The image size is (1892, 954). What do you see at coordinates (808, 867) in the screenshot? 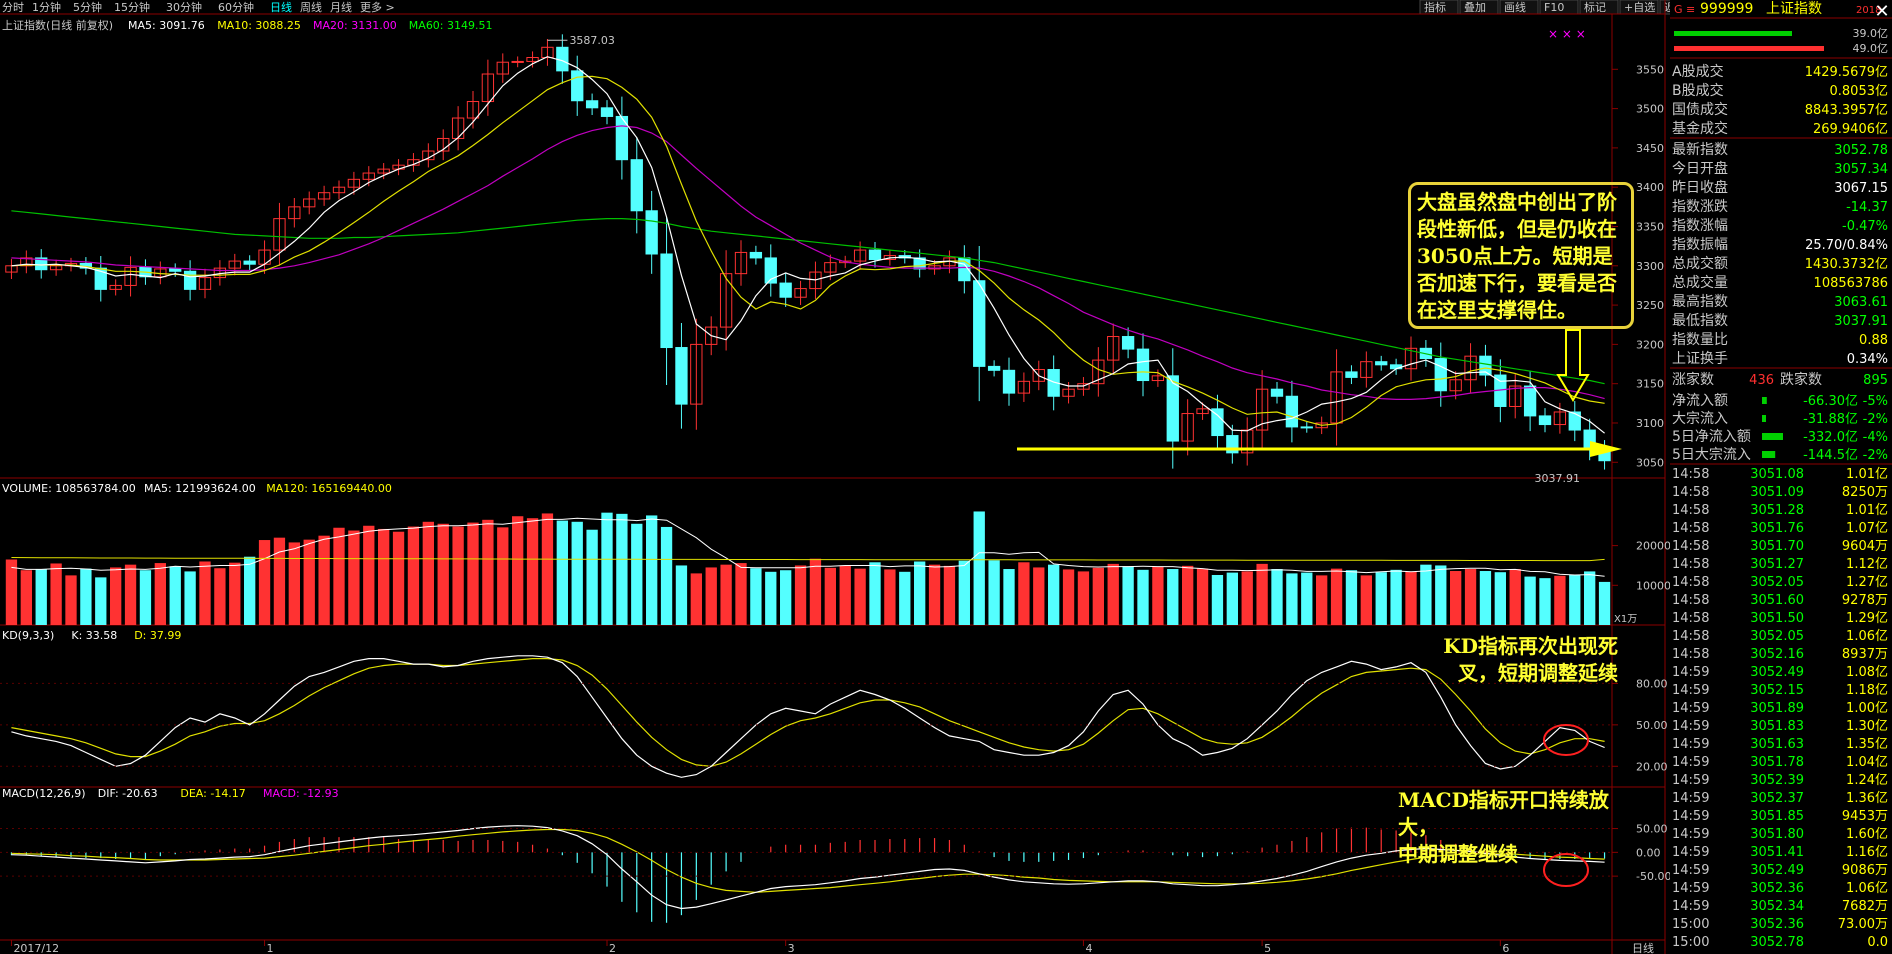
I see `macd-dif-line` at bounding box center [808, 867].